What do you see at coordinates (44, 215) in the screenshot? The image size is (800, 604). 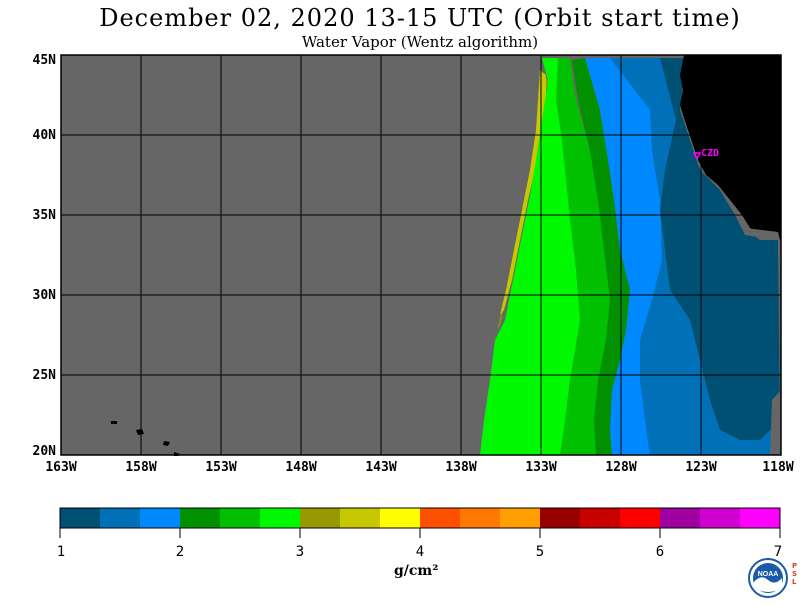 I see `lat-label-35n: 35N` at bounding box center [44, 215].